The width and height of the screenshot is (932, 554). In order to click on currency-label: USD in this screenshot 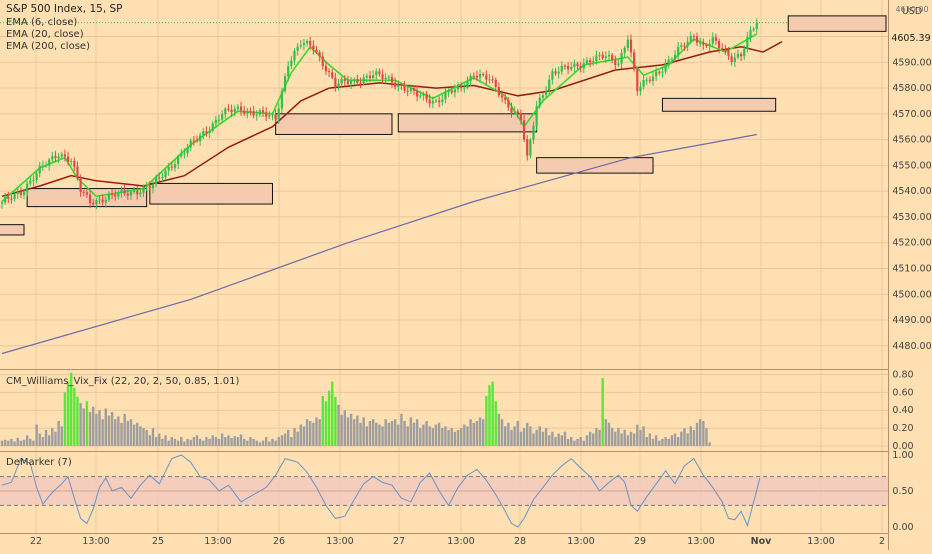, I will do `click(912, 11)`.